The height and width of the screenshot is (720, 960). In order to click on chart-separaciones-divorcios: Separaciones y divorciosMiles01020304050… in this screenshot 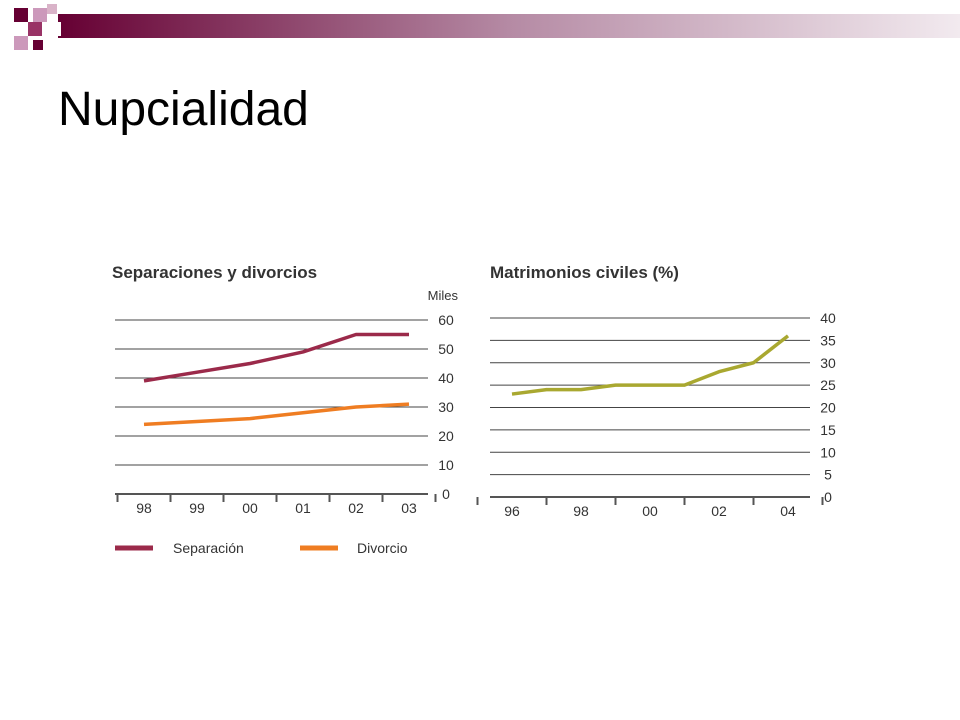, I will do `click(285, 409)`.